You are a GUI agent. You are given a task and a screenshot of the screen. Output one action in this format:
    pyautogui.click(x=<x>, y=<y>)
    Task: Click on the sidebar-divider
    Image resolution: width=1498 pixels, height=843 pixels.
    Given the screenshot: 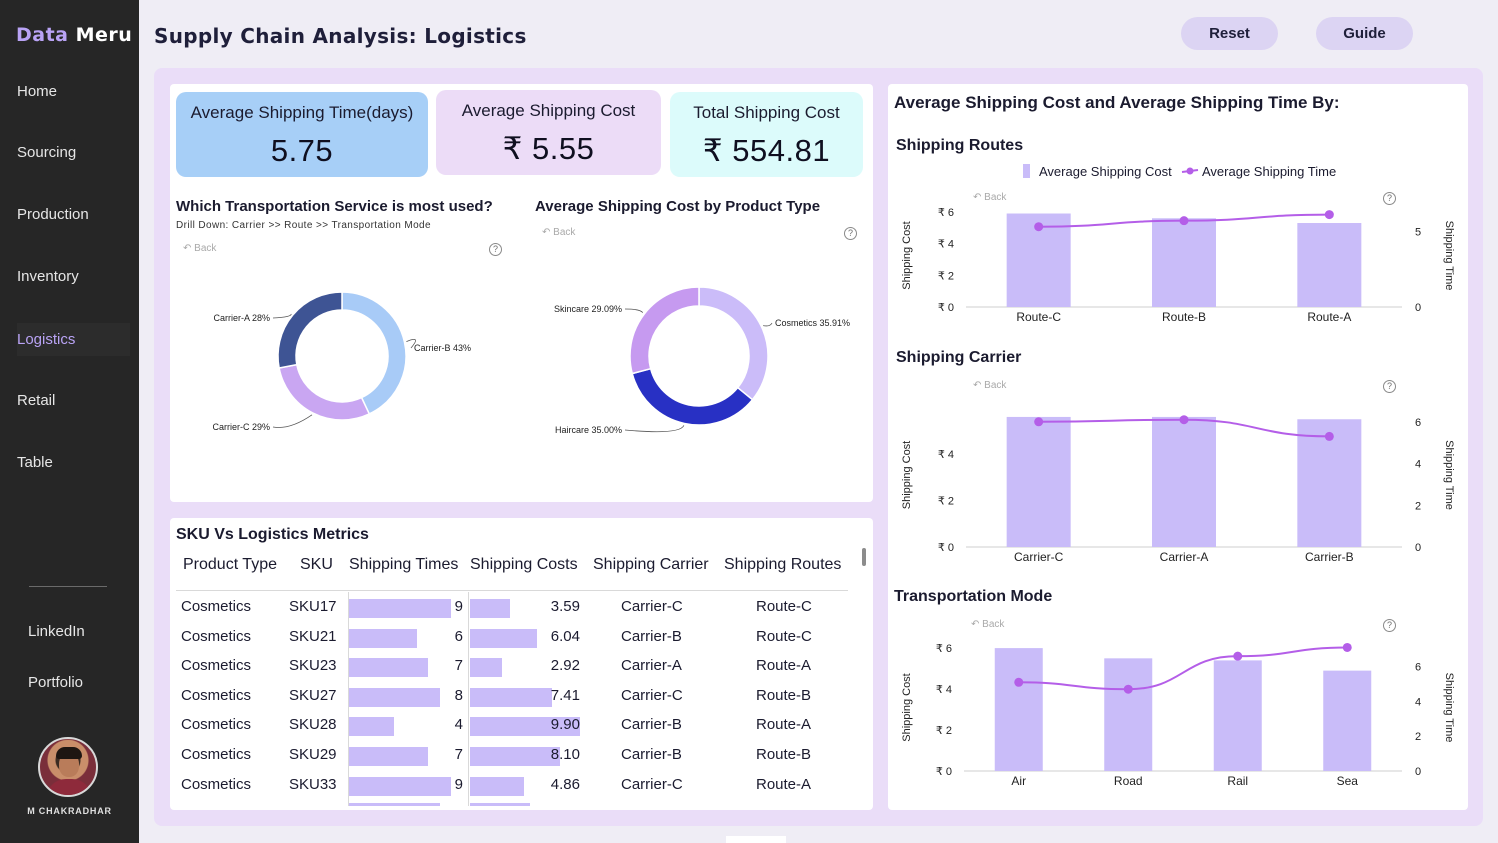 What is the action you would take?
    pyautogui.click(x=68, y=586)
    